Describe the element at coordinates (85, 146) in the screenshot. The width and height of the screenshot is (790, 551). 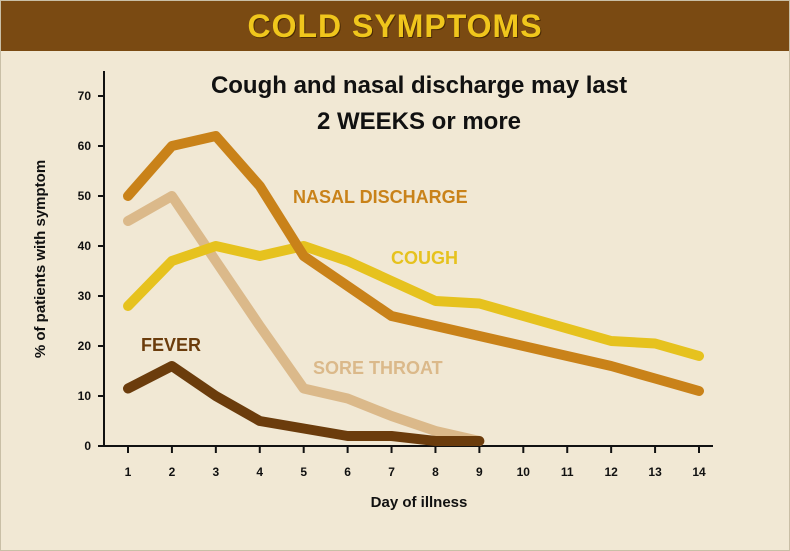
I see `y-tick-label: 60` at that location.